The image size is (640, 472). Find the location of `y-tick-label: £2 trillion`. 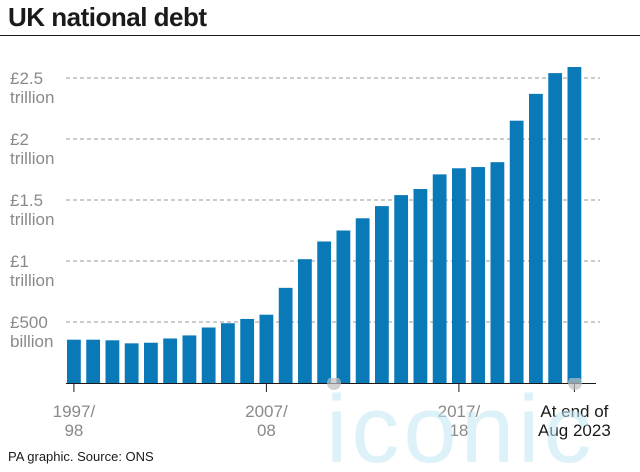

y-tick-label: £2 trillion is located at coordinates (32, 149).